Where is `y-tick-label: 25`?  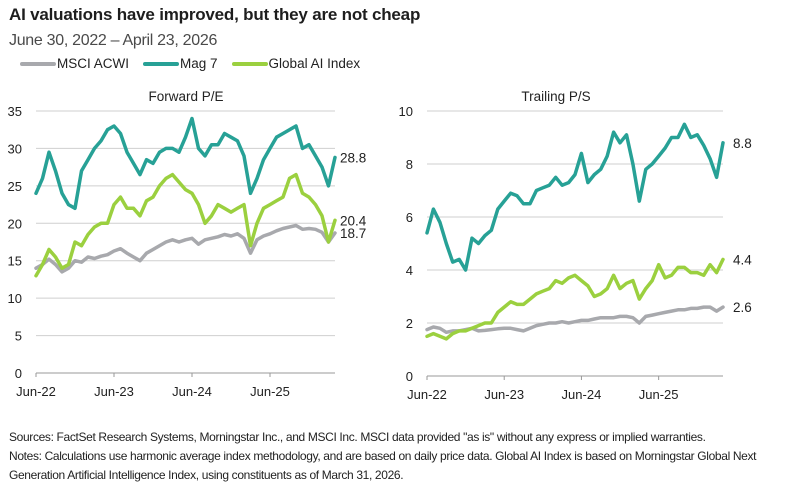
y-tick-label: 25 is located at coordinates (15, 186).